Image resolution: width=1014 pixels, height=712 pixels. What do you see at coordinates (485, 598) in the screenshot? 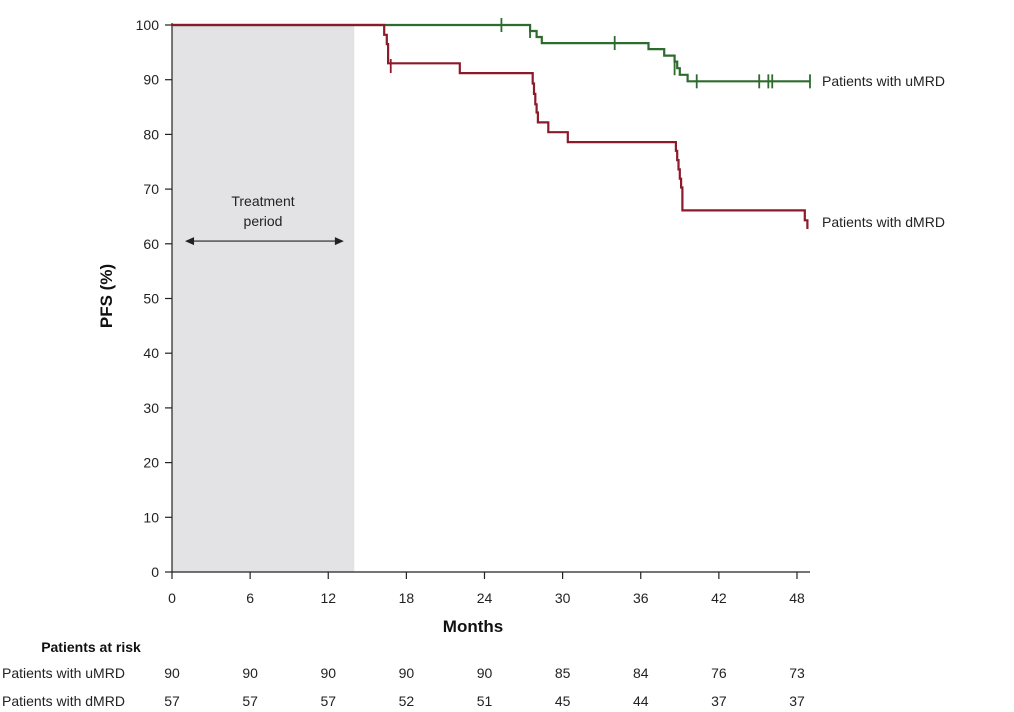
I see `x-tick-label: 24` at bounding box center [485, 598].